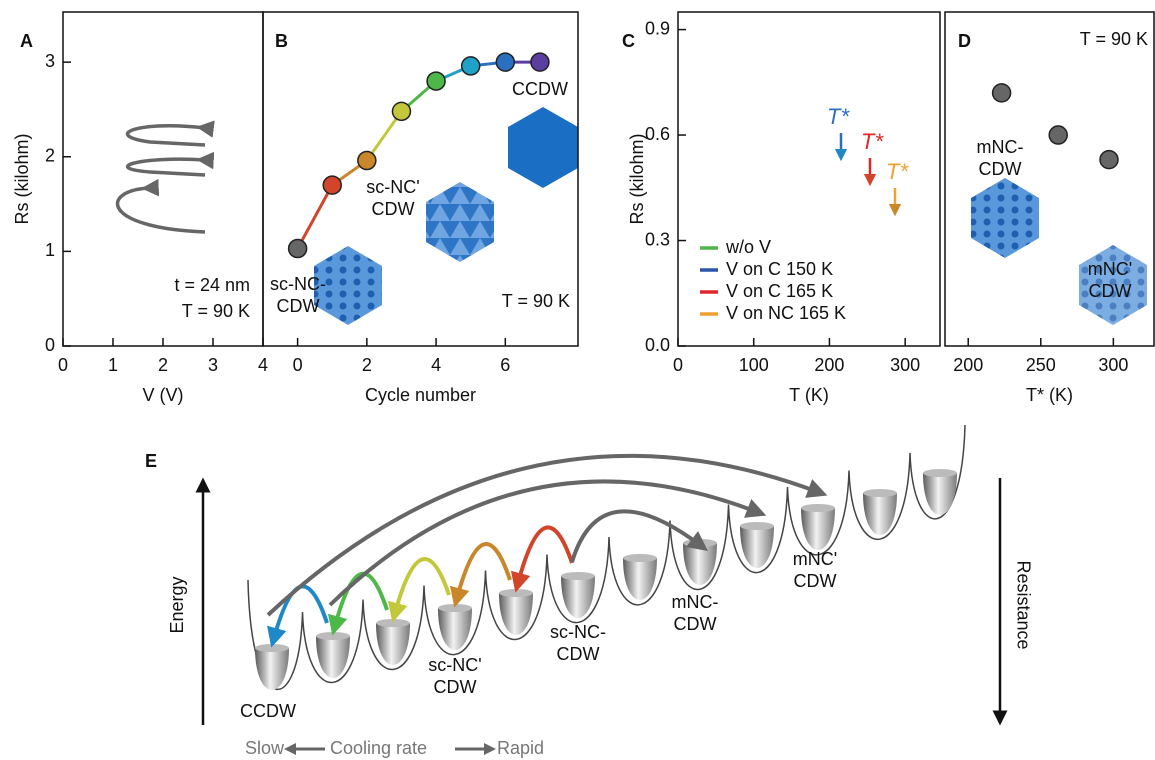 The height and width of the screenshot is (760, 1155). Describe the element at coordinates (162, 395) in the screenshot. I see `x-axis-label: V (V)` at that location.